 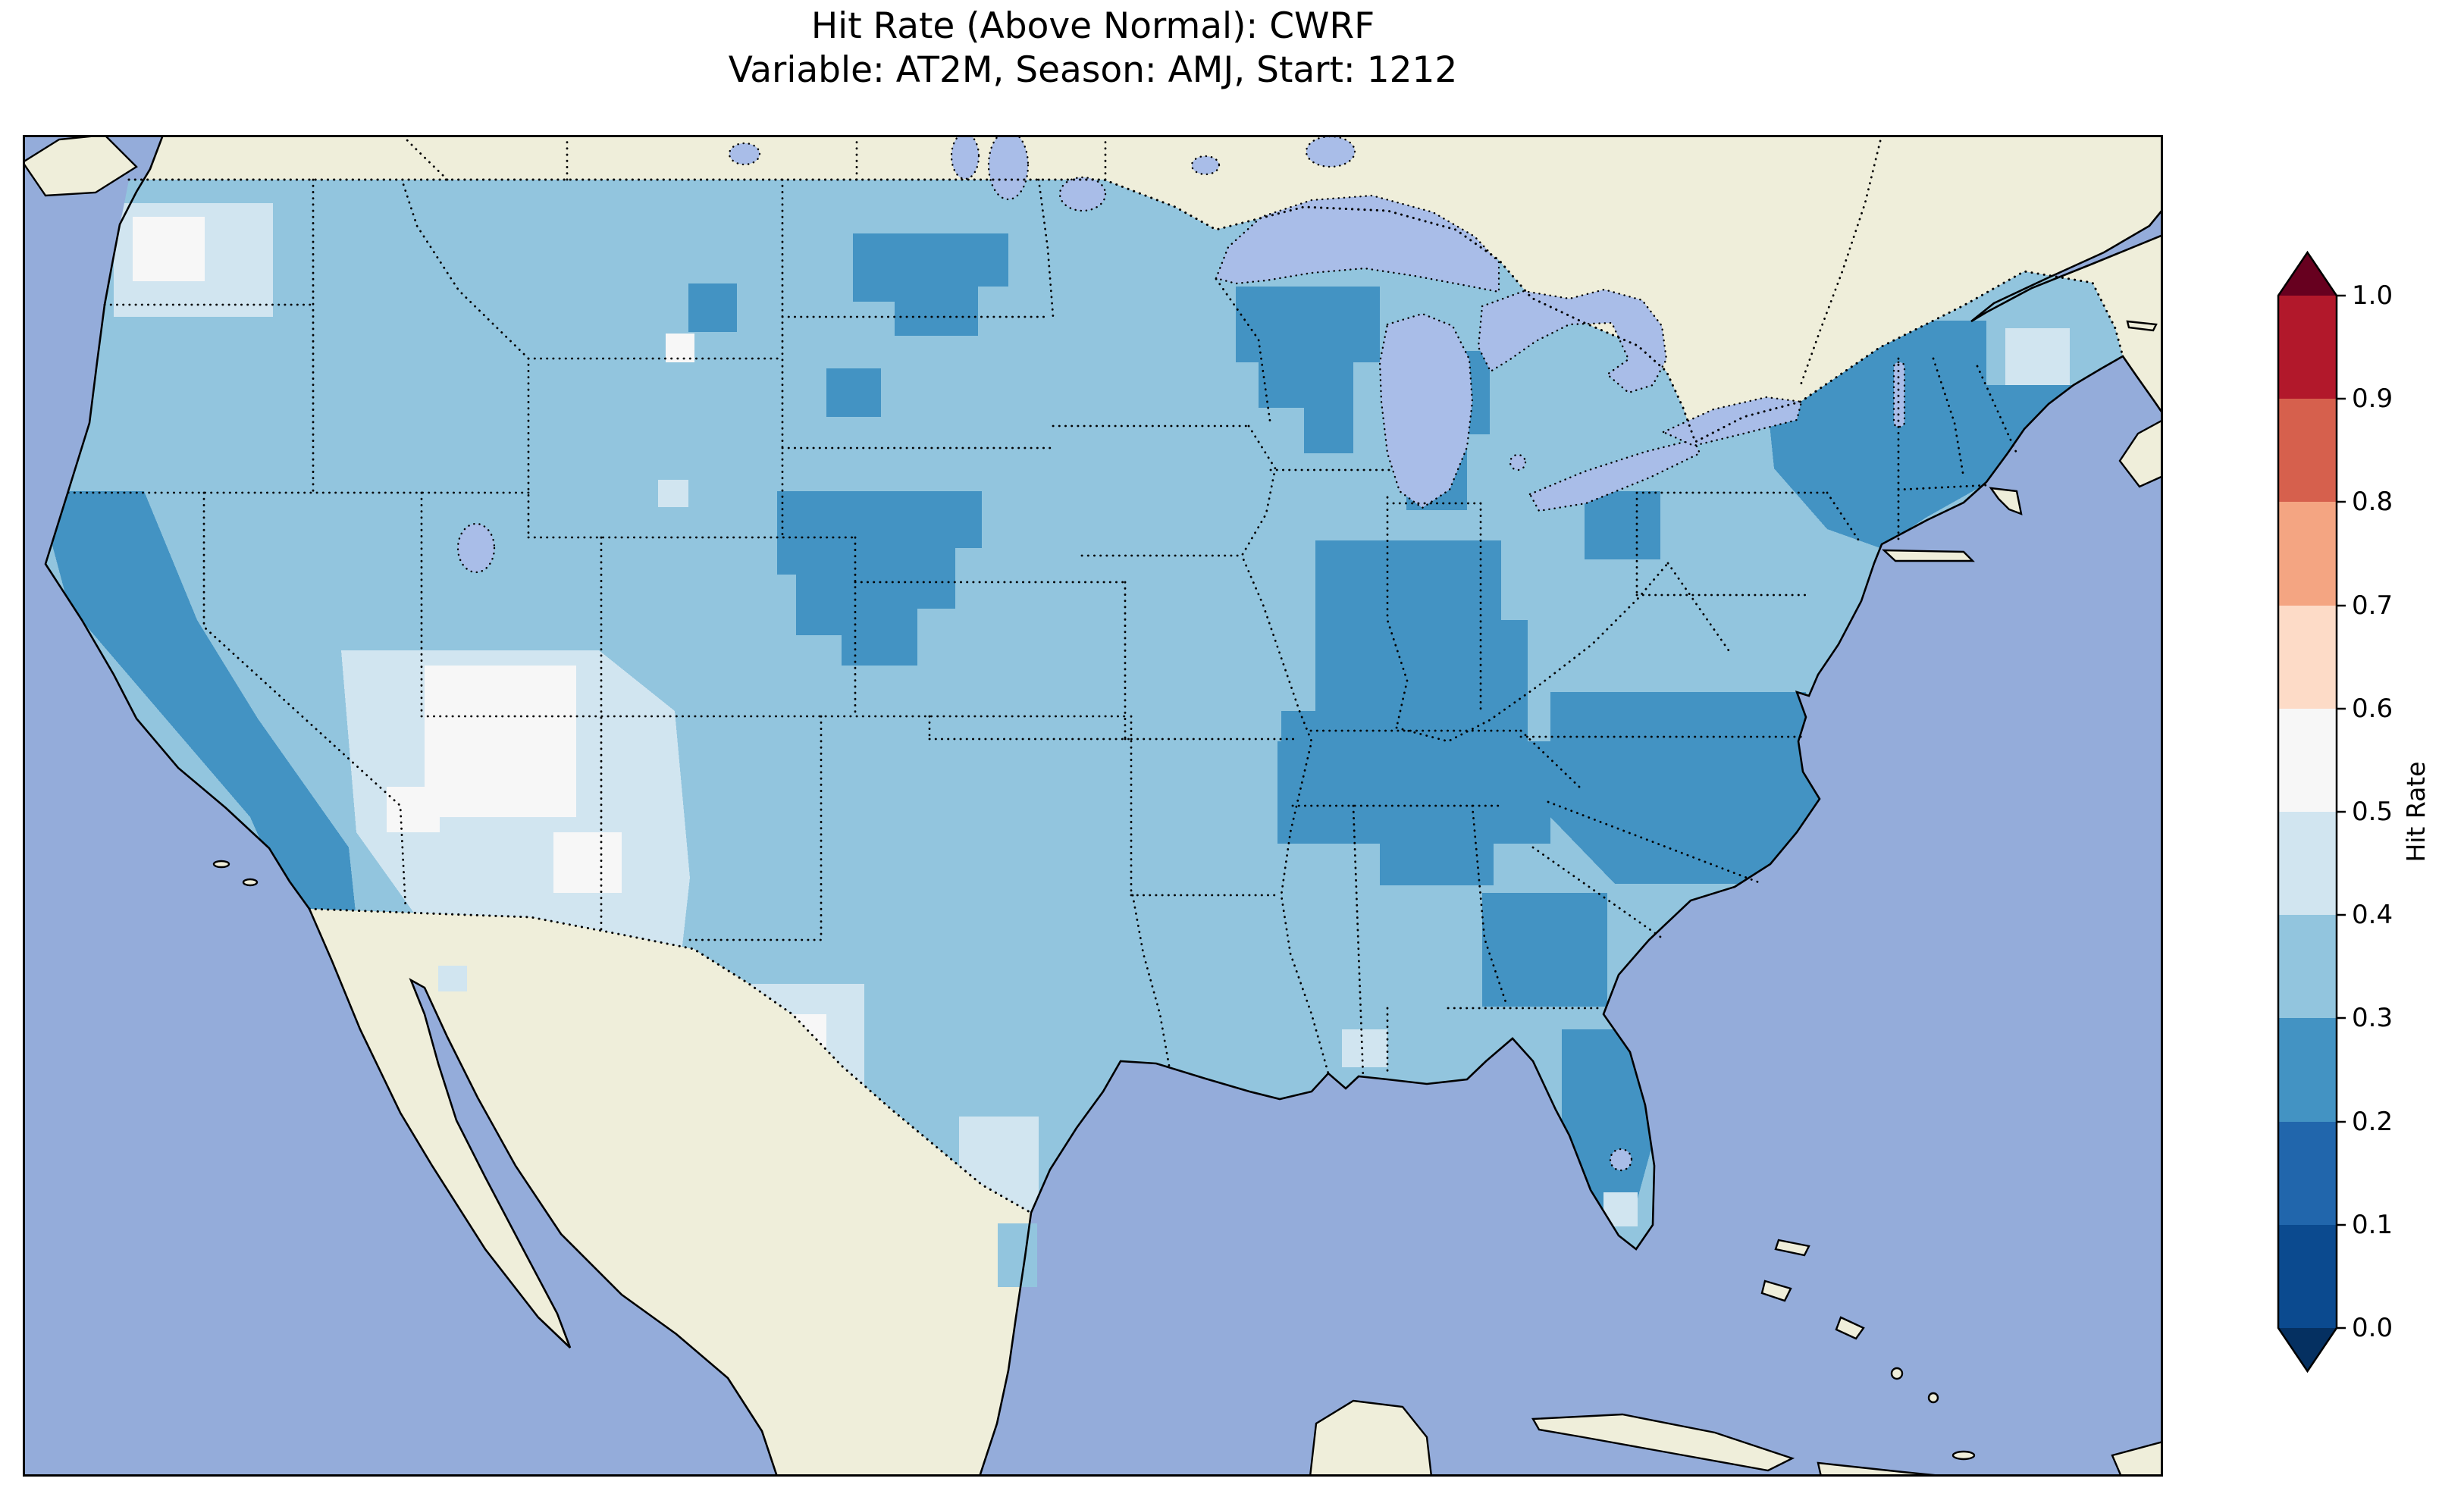 I want to click on lake-ontario, so click(x=1732, y=421).